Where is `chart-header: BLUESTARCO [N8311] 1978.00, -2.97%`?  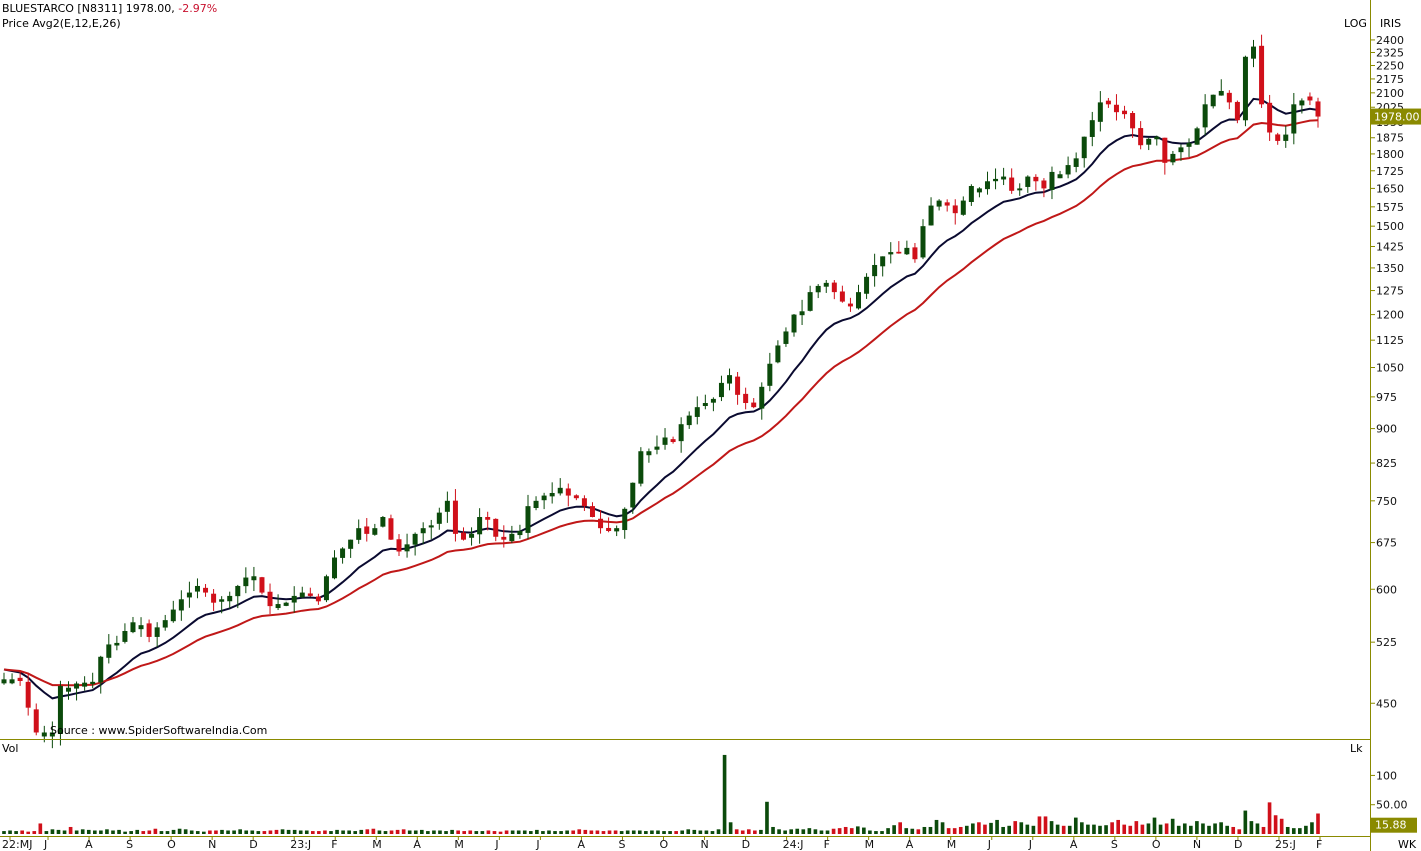
chart-header: BLUESTARCO [N8311] 1978.00, -2.97% is located at coordinates (109, 8).